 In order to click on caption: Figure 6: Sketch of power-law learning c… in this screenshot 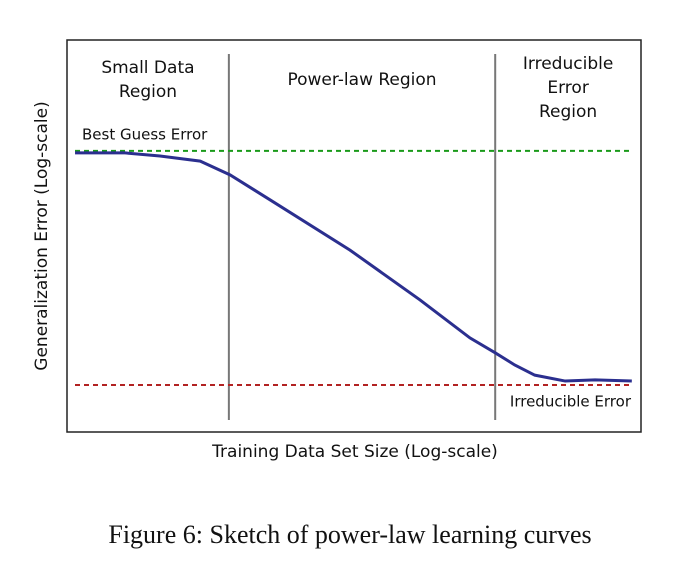, I will do `click(349, 534)`.